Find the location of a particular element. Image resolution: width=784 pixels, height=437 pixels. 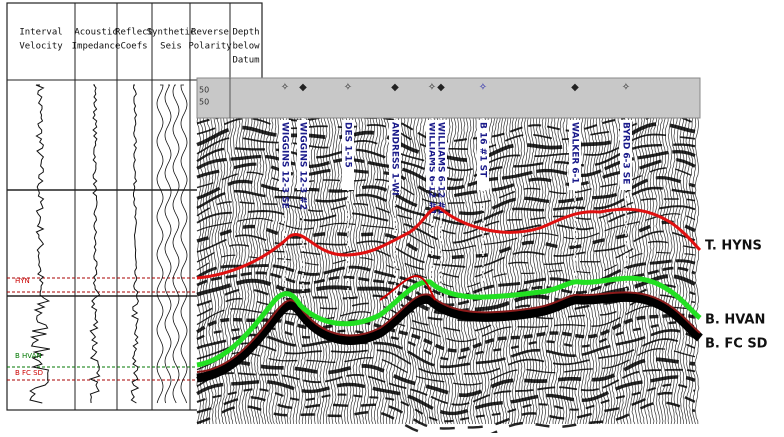

horizon-t-hyns is located at coordinates (449, 243).